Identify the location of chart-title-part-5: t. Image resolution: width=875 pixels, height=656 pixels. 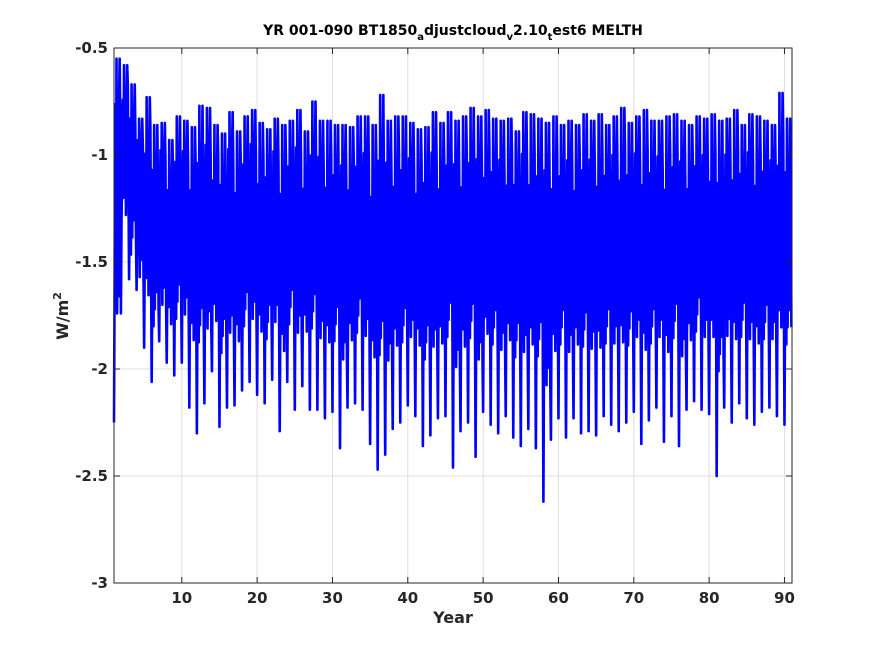
(550, 37).